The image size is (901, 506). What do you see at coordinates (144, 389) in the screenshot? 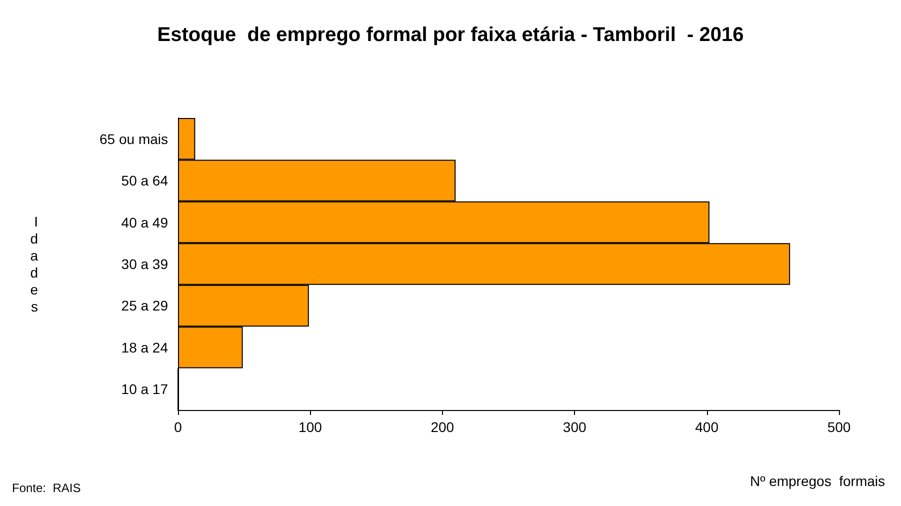
I see `y-tick-label: 10 a 17` at bounding box center [144, 389].